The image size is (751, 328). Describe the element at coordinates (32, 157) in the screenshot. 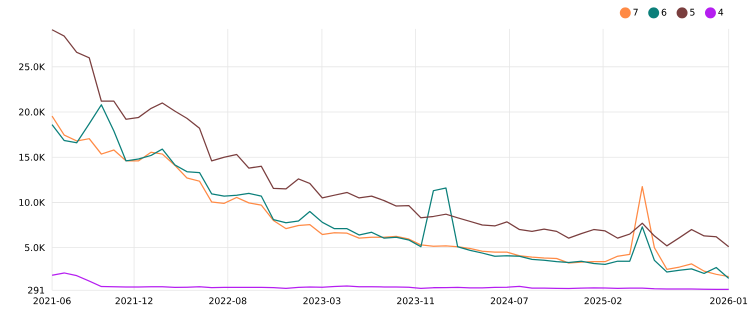

I see `y-tick-label: 15.0K` at that location.